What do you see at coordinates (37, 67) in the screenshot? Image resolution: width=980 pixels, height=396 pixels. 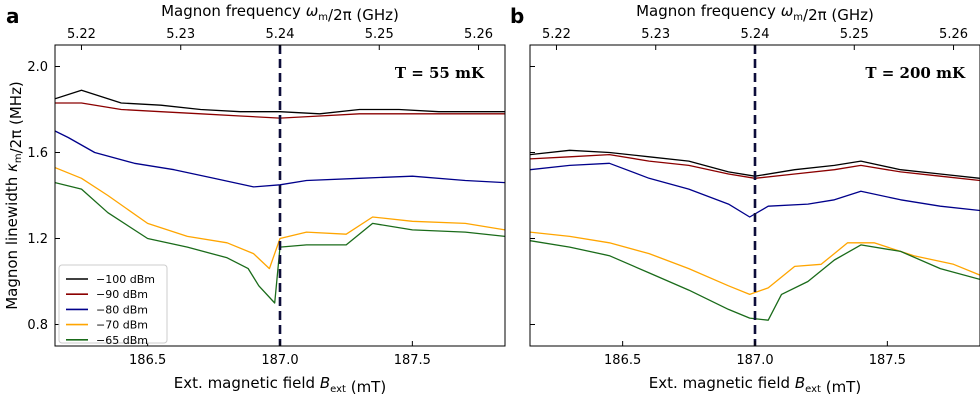 I see `y-tick-label: 2.0` at bounding box center [37, 67].